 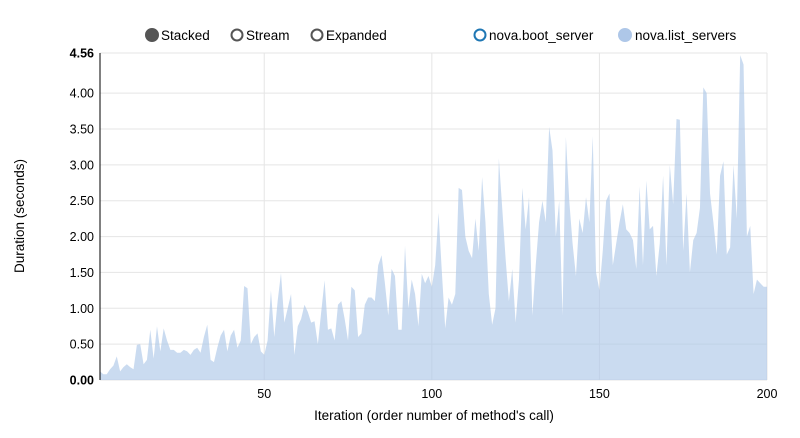 I want to click on y-tick-label: 1.50, so click(x=82, y=273).